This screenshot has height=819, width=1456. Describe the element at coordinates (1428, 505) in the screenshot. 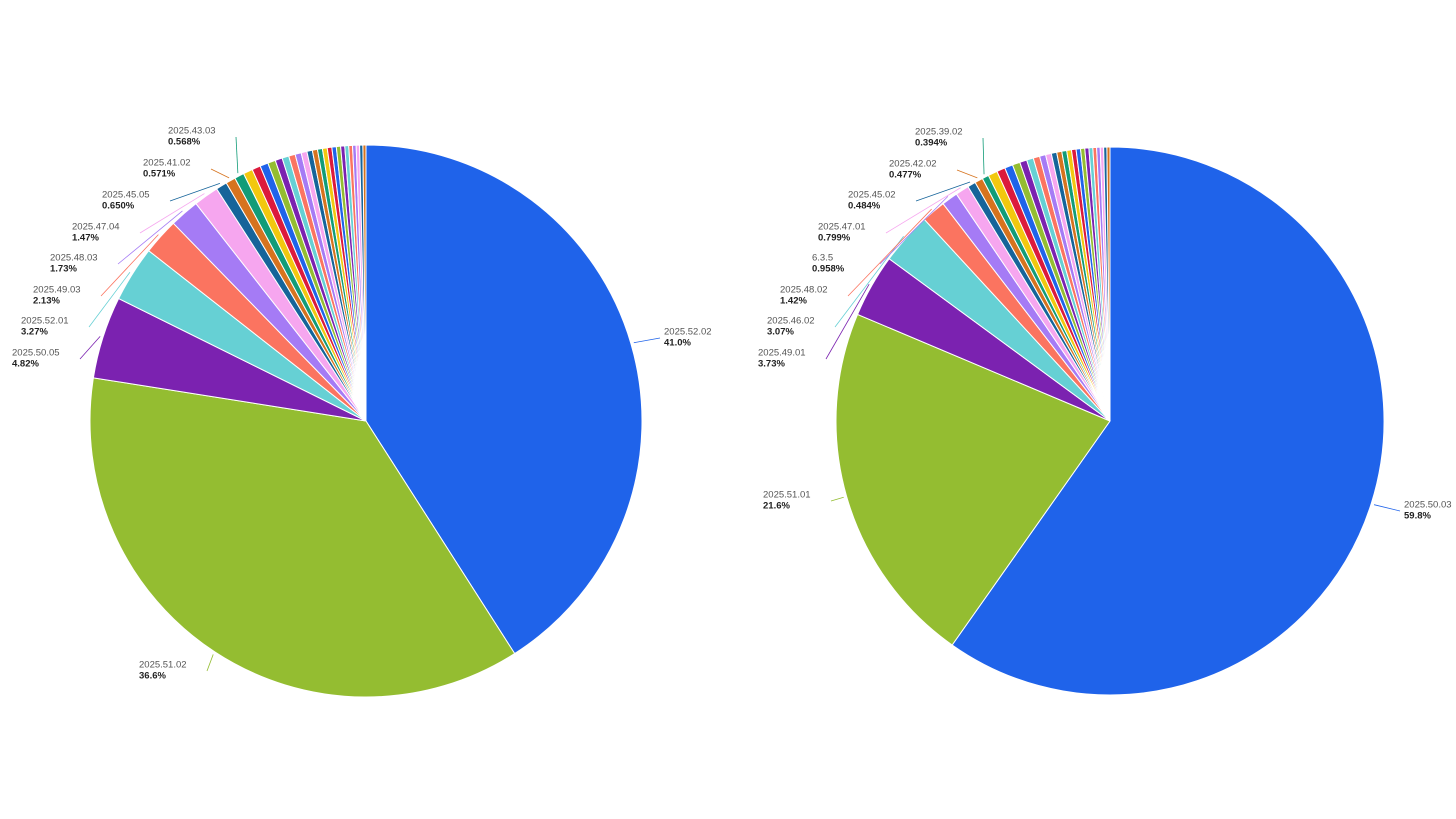

I see `slice-label: 2025.50.03` at that location.